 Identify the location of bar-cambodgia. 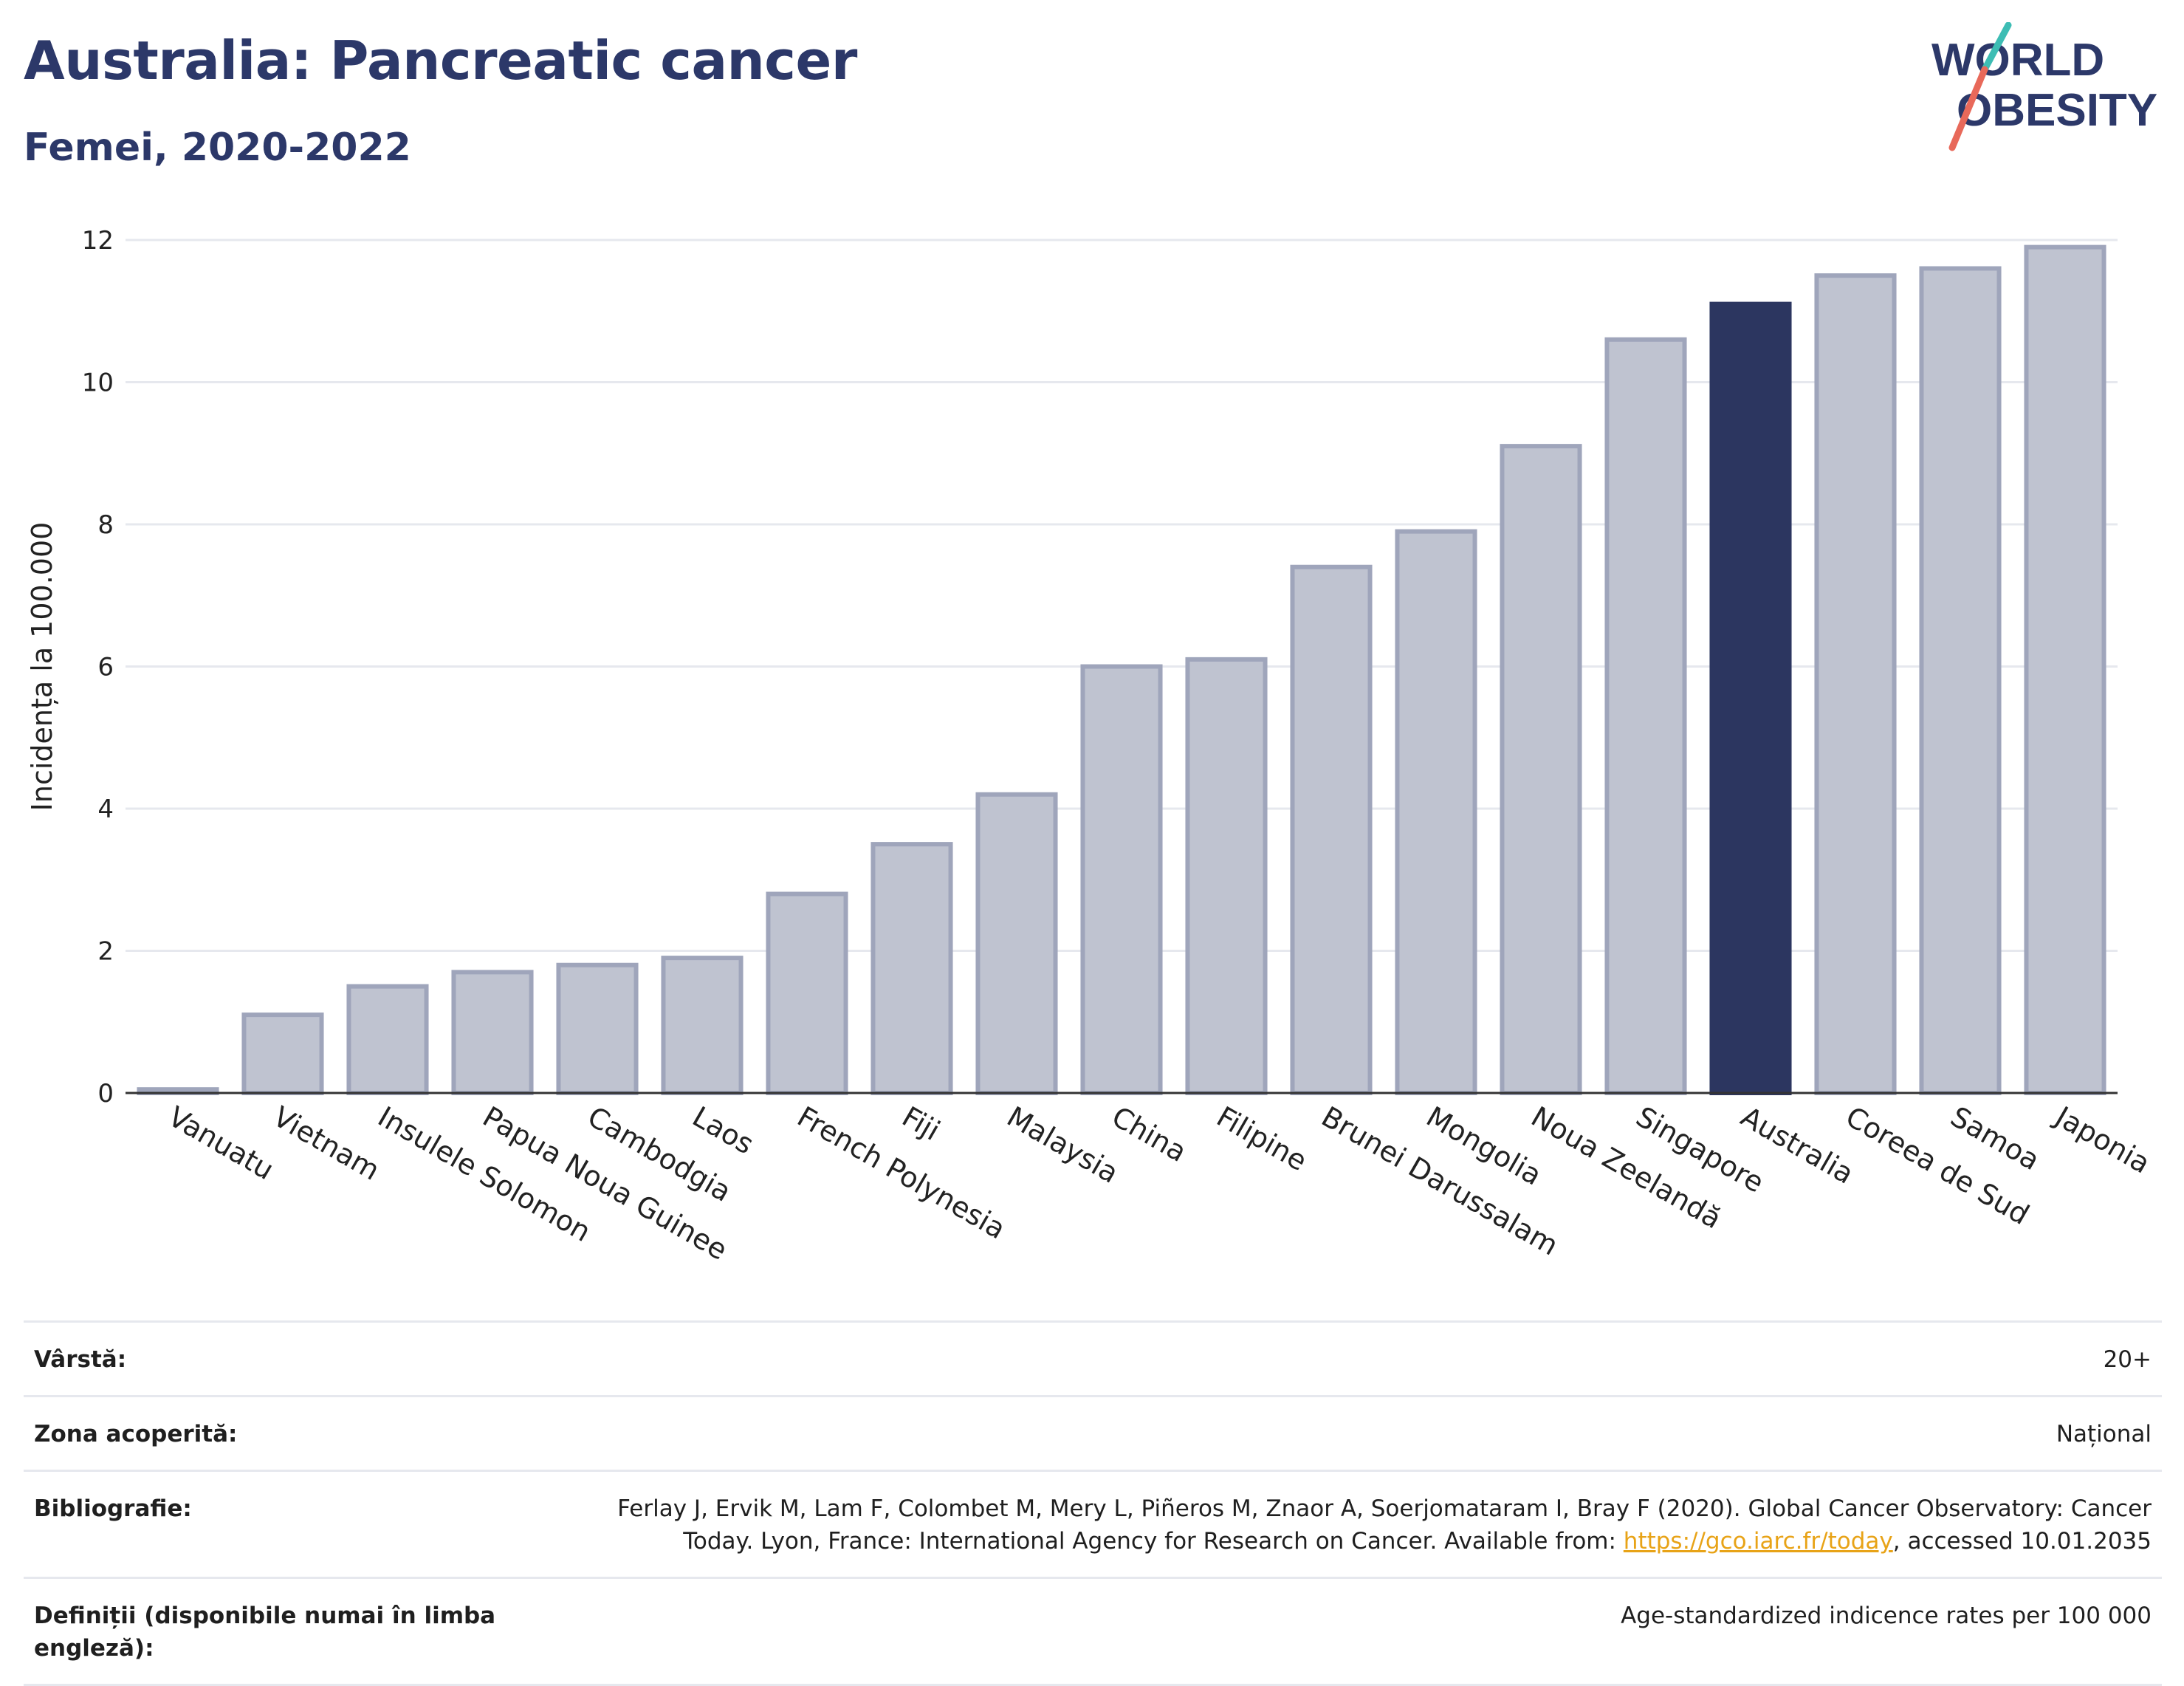
(598, 1028).